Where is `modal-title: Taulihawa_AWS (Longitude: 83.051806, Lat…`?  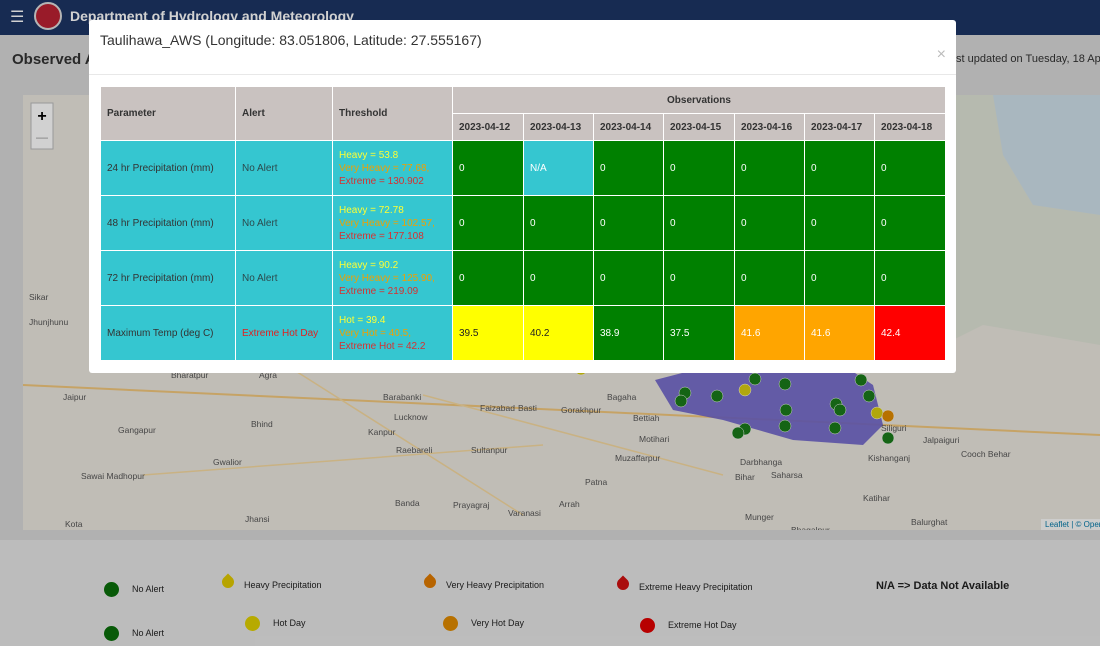 modal-title: Taulihawa_AWS (Longitude: 83.051806, Lat… is located at coordinates (291, 40).